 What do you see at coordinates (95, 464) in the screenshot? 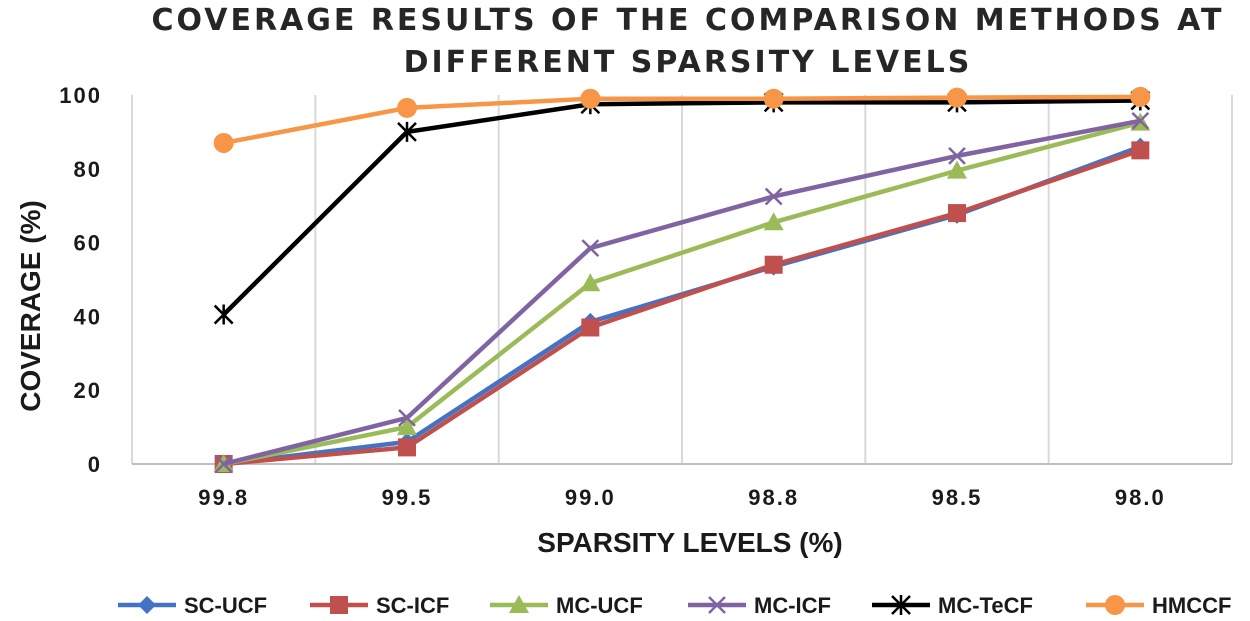
I see `y-tick-label: 0` at bounding box center [95, 464].